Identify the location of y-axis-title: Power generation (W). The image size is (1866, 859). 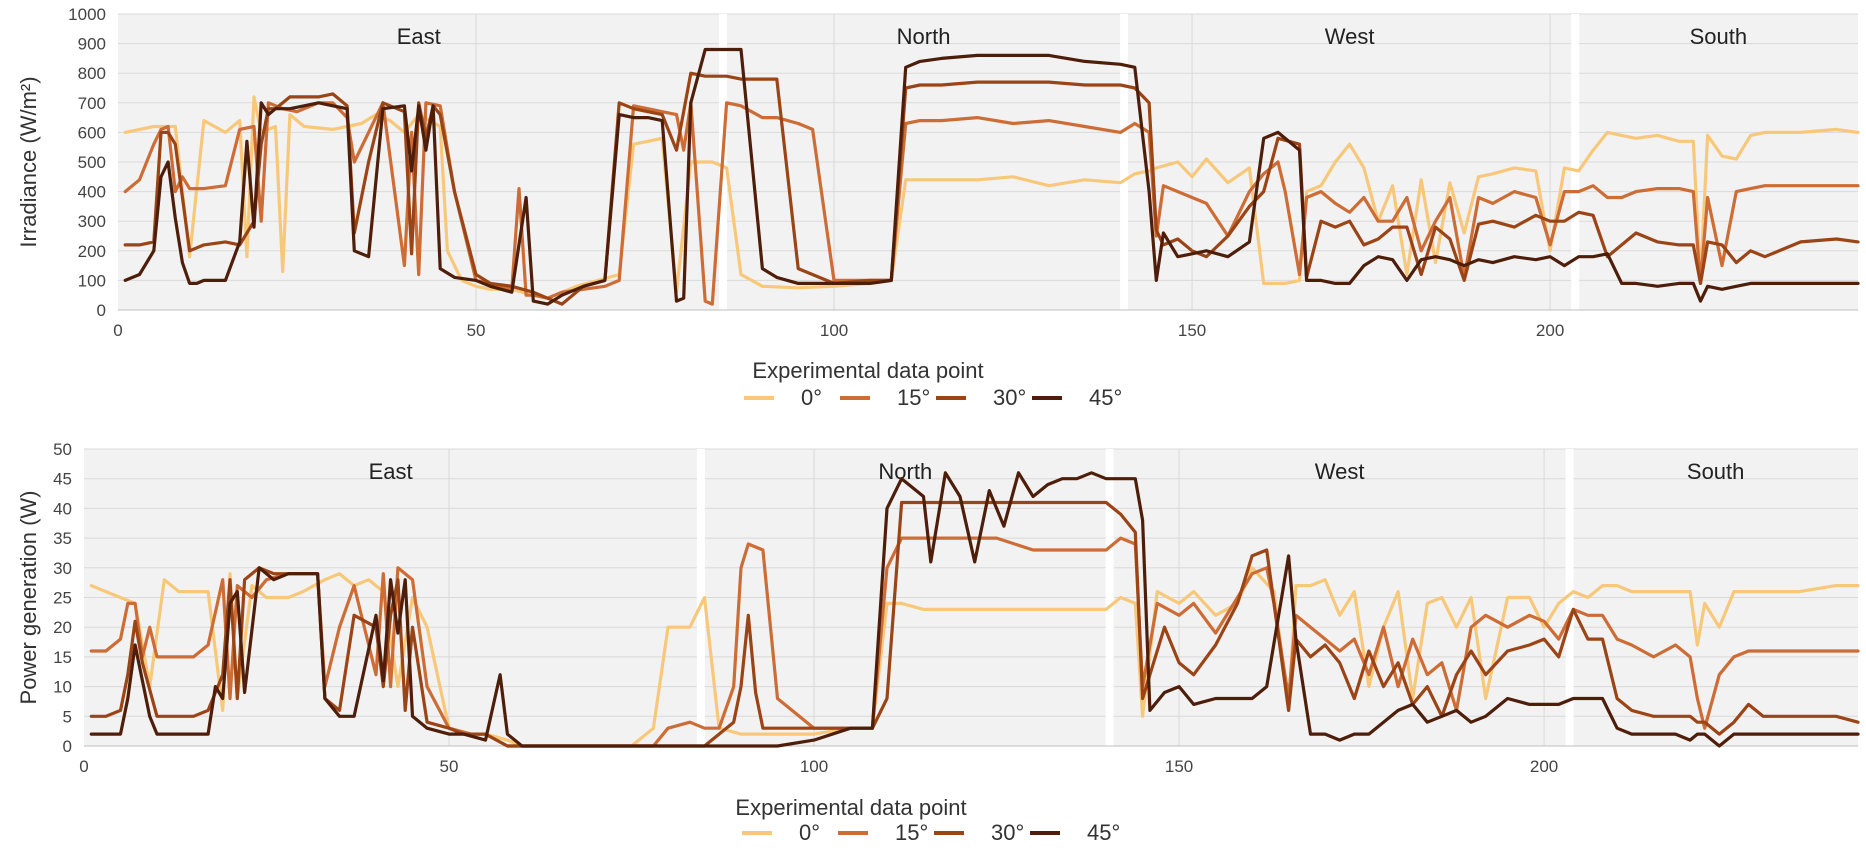
(28, 598).